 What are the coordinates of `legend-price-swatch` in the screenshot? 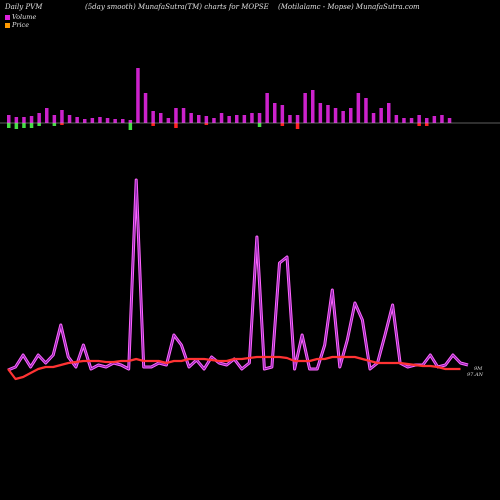 It's located at (7, 25).